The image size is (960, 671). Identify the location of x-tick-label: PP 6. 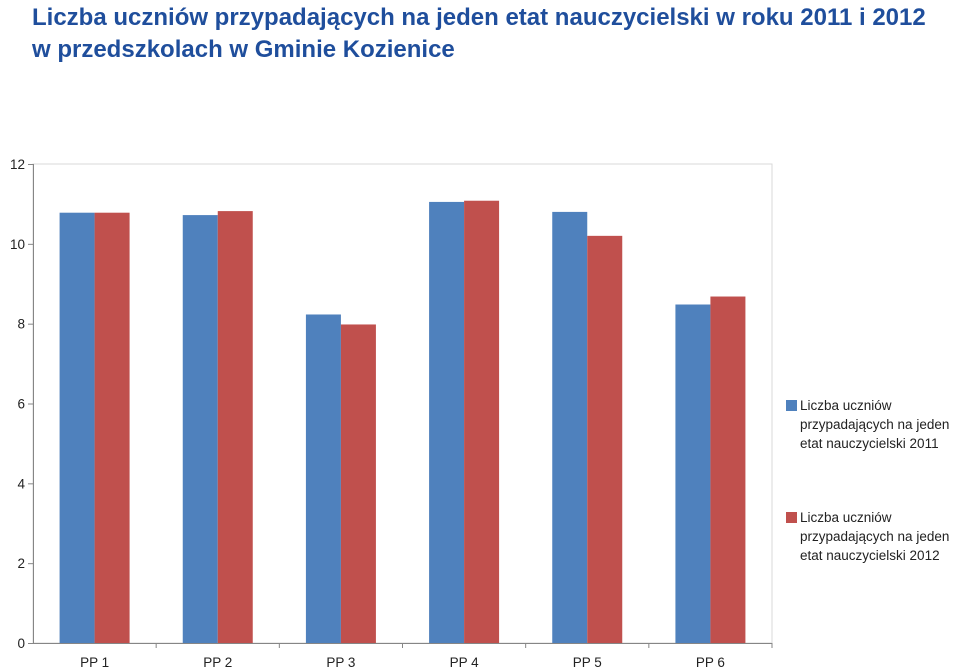
(710, 662).